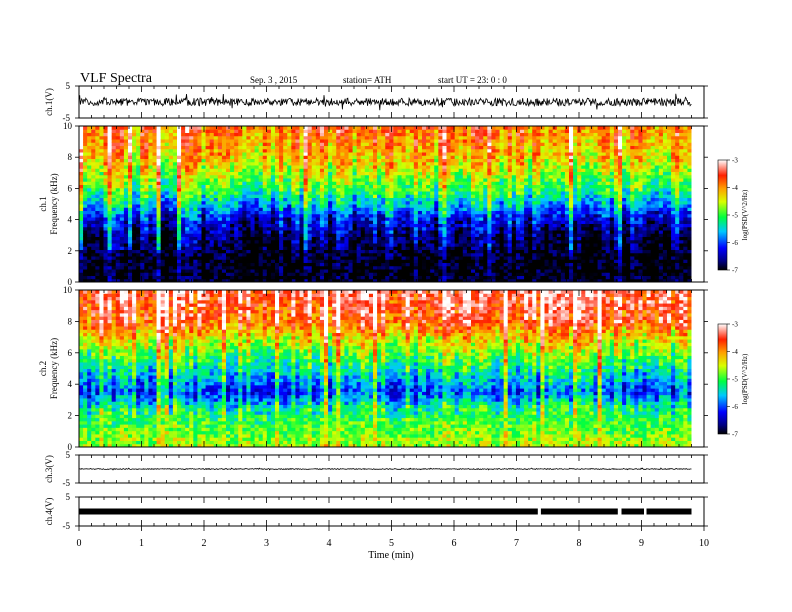 This screenshot has width=792, height=612. What do you see at coordinates (43, 368) in the screenshot?
I see `ch2-spec-y-label-1: ch.2` at bounding box center [43, 368].